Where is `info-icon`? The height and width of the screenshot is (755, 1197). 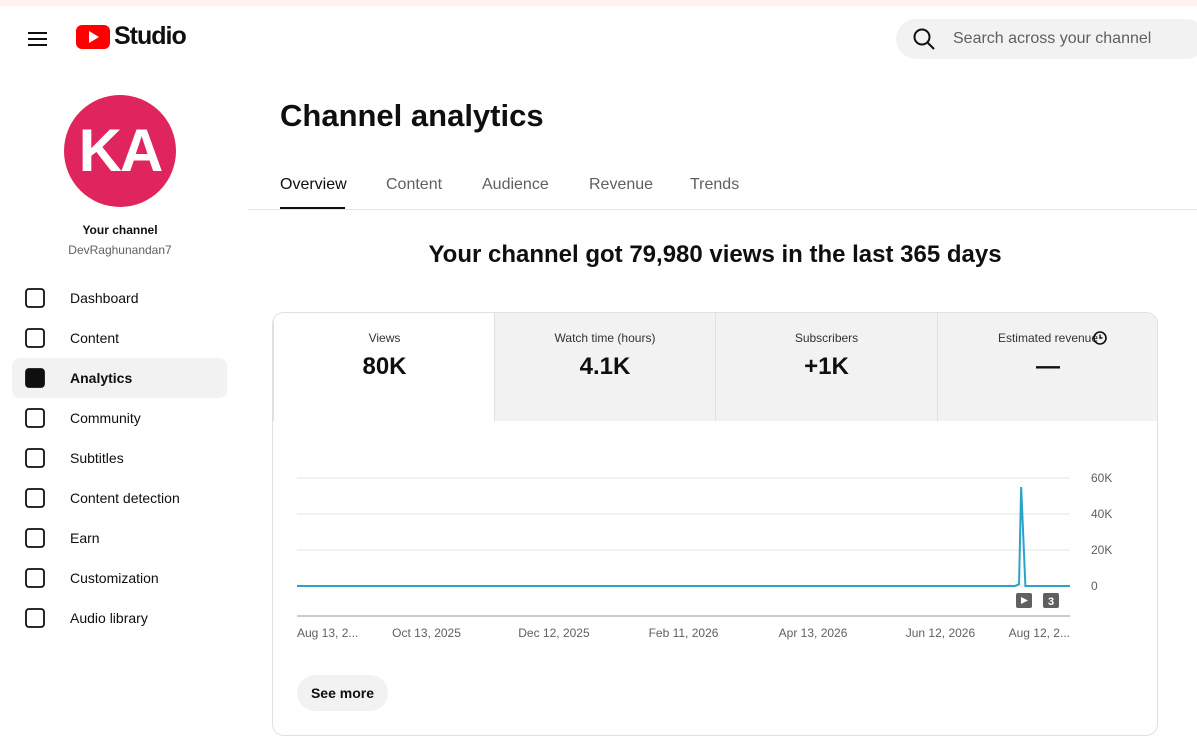
info-icon is located at coordinates (1100, 338).